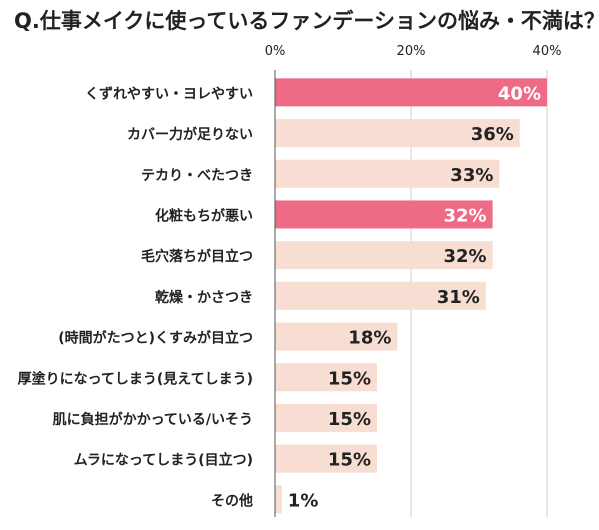 The width and height of the screenshot is (599, 530). I want to click on category-label: (時間がたつと)くすみが目立つ, so click(155, 338).